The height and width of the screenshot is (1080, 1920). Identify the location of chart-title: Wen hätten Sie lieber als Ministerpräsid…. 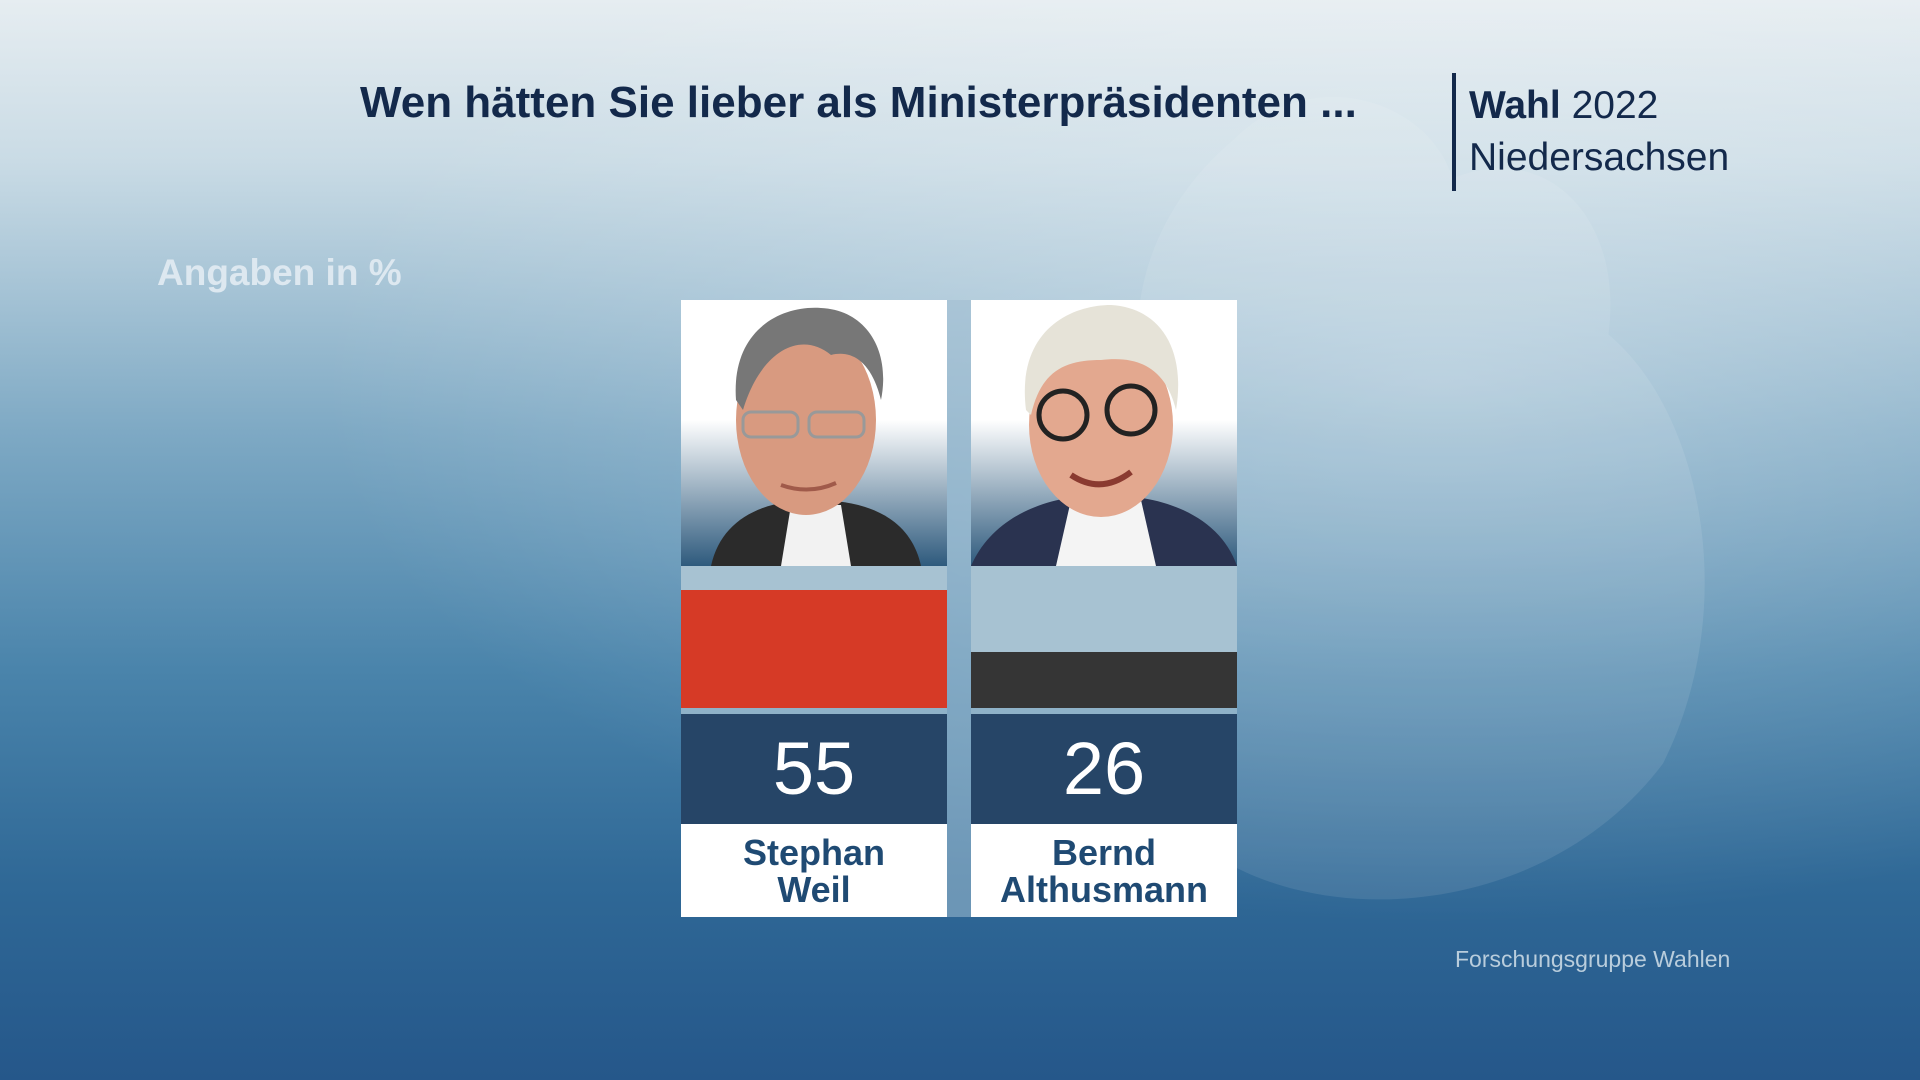
(858, 102).